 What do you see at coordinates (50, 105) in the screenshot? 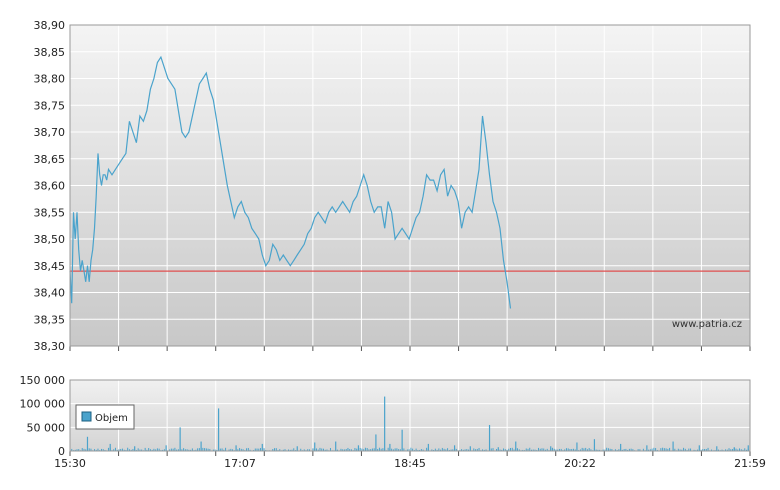
I see `price-y-tick-label: 38,75` at bounding box center [50, 105].